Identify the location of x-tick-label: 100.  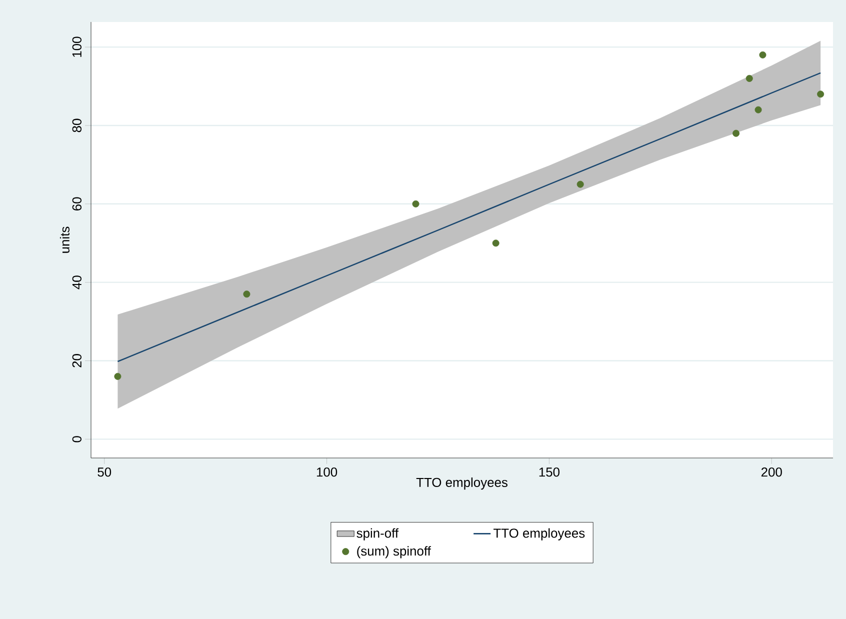
(327, 472).